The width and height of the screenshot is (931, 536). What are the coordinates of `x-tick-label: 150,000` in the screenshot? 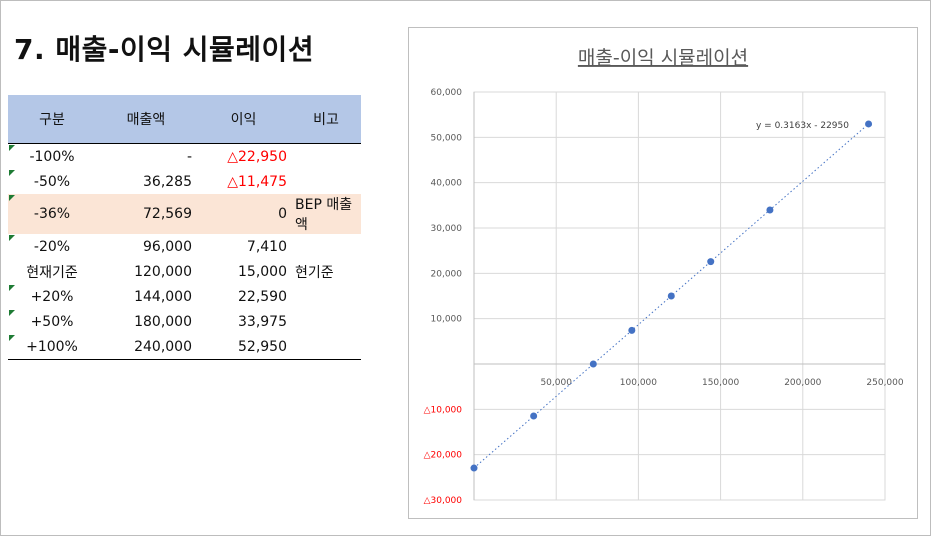 It's located at (720, 383).